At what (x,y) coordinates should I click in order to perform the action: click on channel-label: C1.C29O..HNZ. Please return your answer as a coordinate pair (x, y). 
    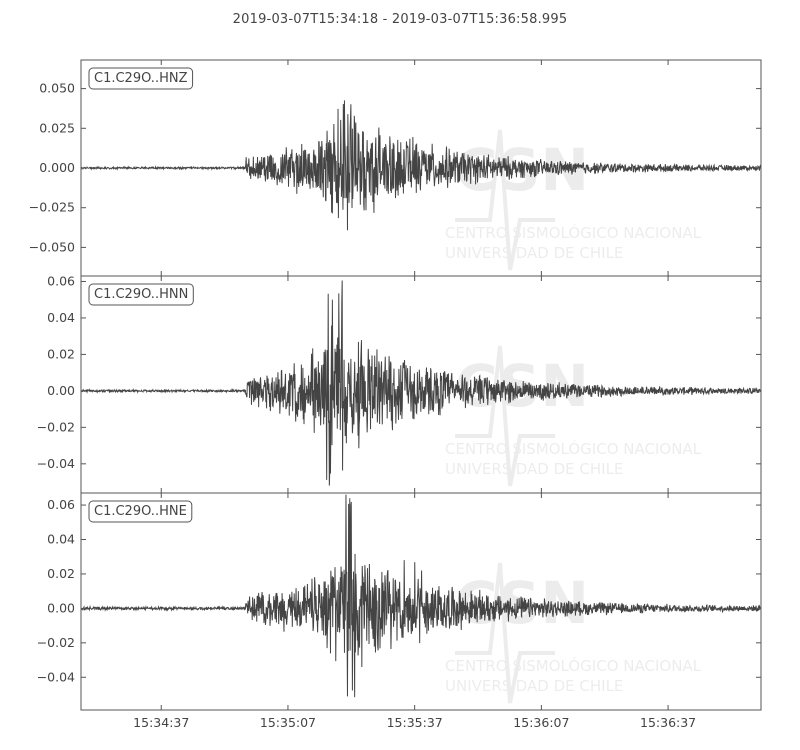
    Looking at the image, I should click on (141, 78).